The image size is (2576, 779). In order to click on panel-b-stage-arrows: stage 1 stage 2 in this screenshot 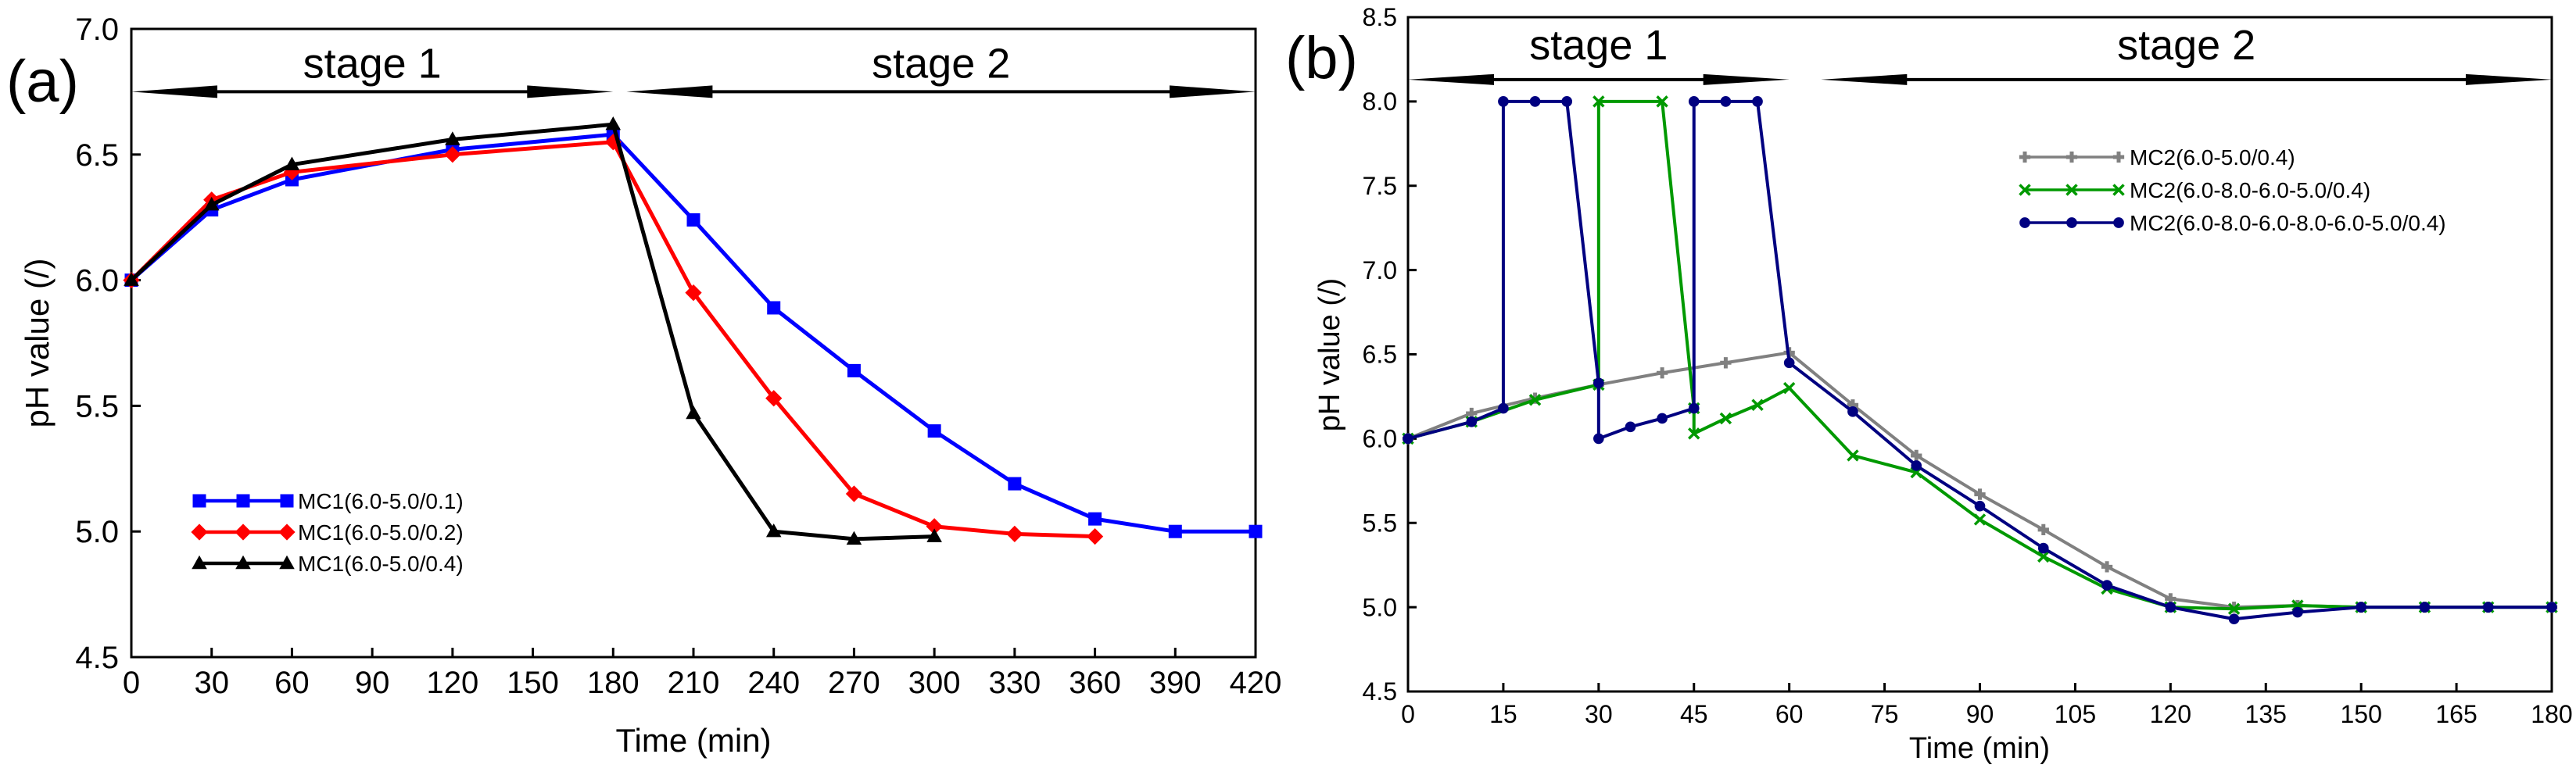, I will do `click(1980, 53)`.